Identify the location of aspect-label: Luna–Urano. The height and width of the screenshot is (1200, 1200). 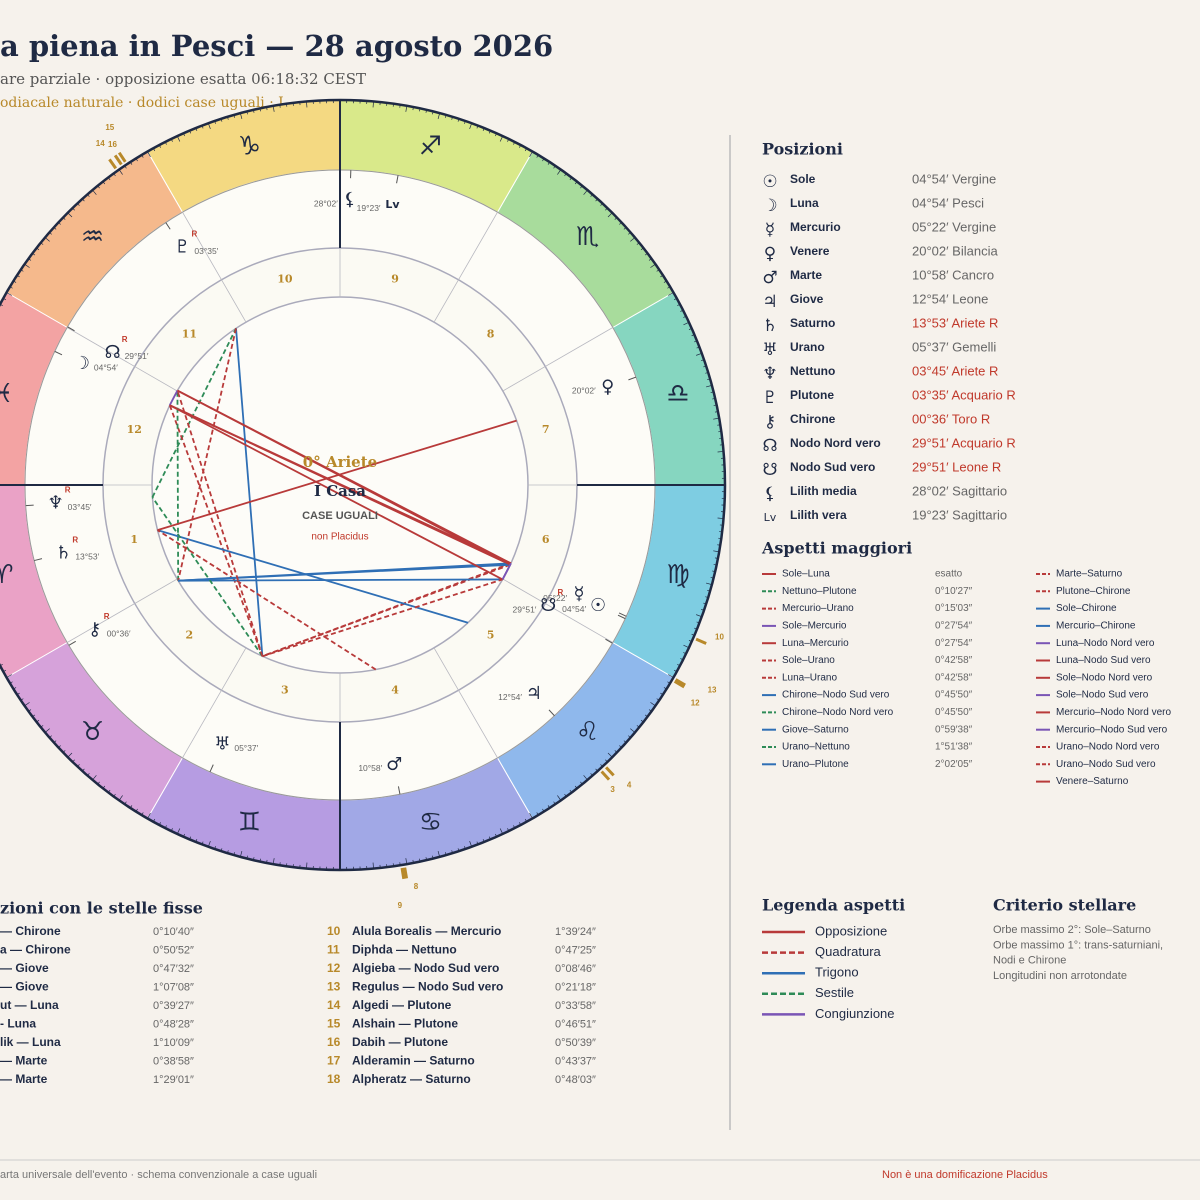
(809, 677).